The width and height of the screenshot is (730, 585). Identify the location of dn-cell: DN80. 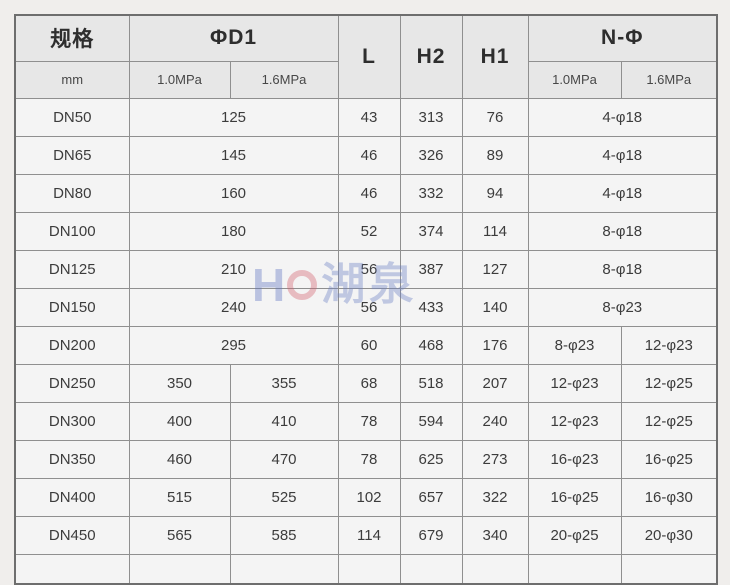
(72, 193).